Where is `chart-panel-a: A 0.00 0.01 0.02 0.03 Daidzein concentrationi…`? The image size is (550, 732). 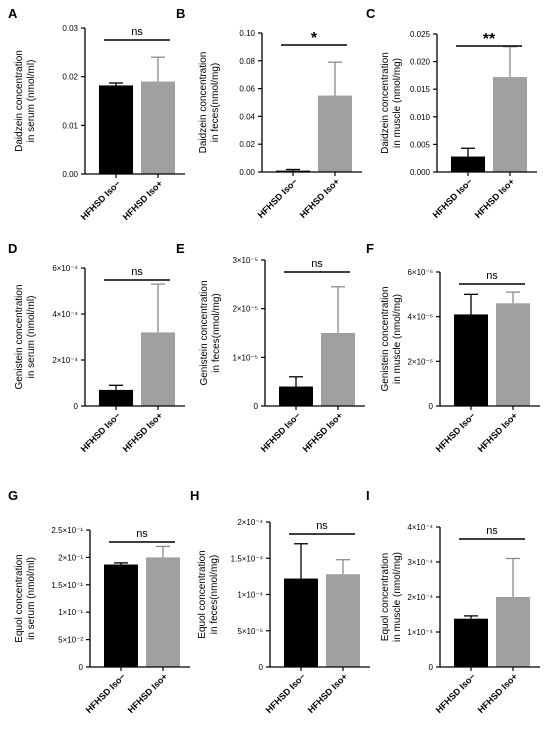 chart-panel-a: A 0.00 0.01 0.02 0.03 Daidzein concentrationi… is located at coordinates (96, 114).